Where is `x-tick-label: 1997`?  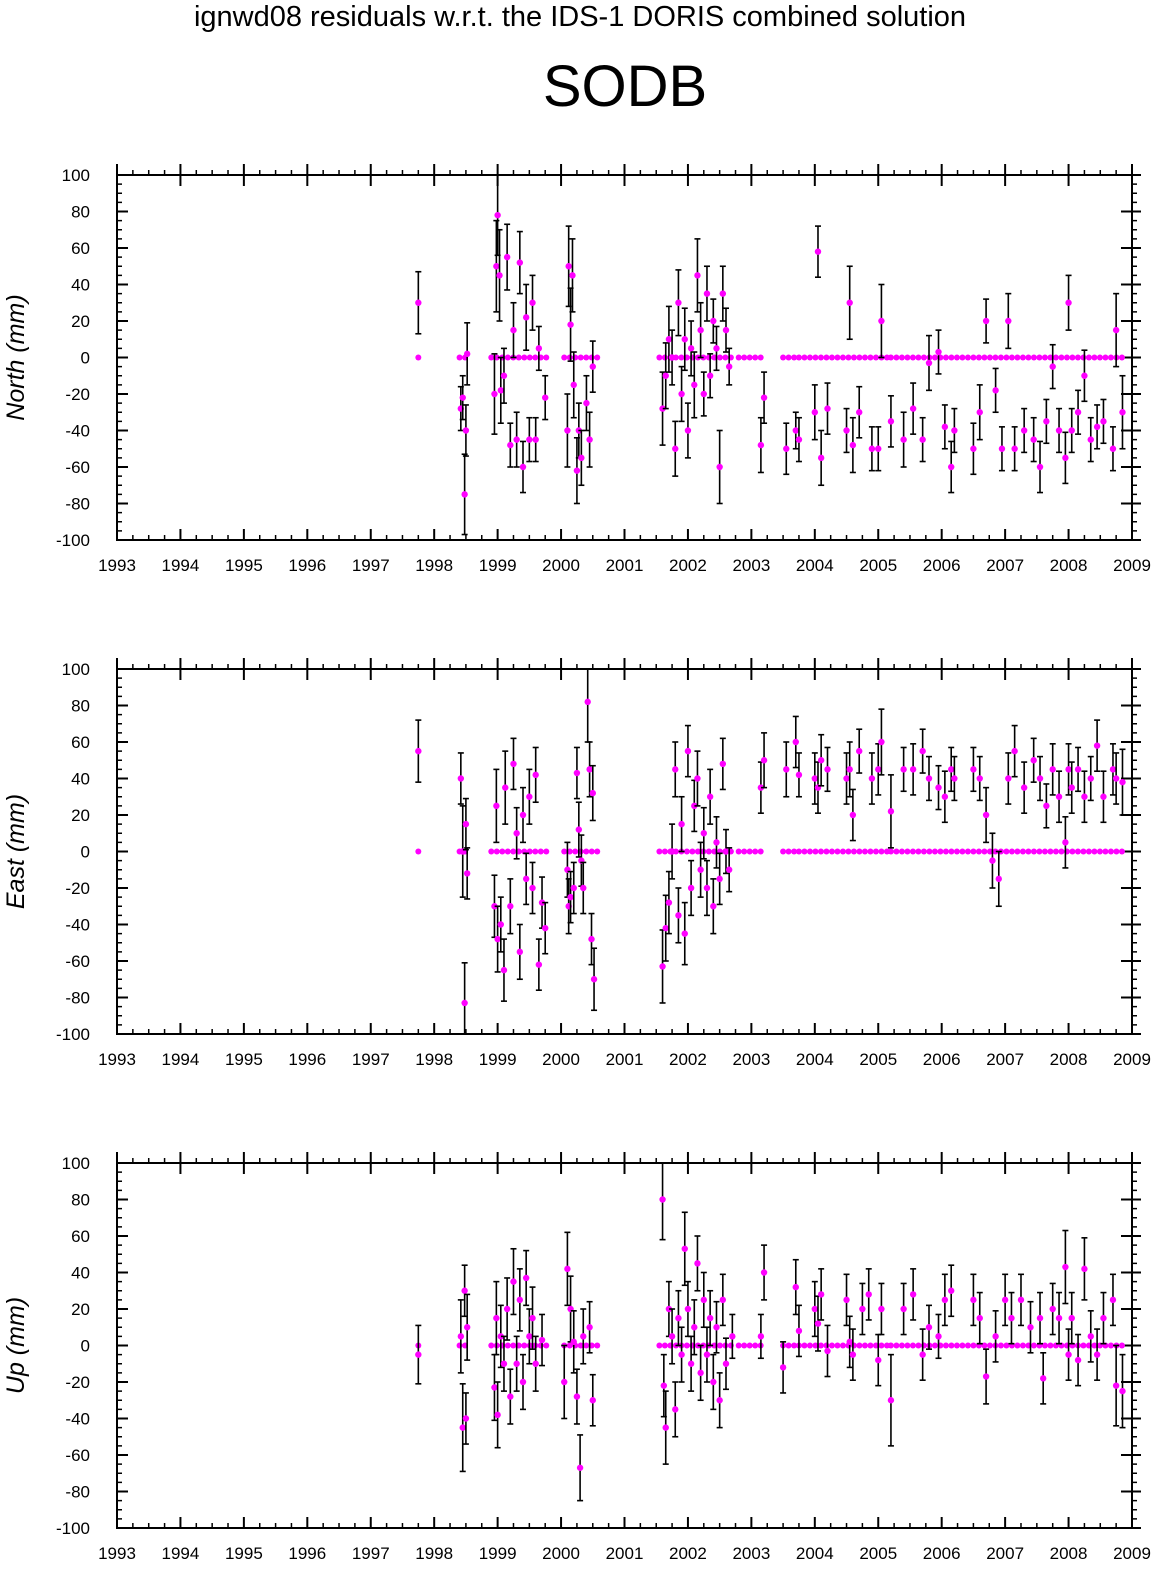 x-tick-label: 1997 is located at coordinates (371, 1553).